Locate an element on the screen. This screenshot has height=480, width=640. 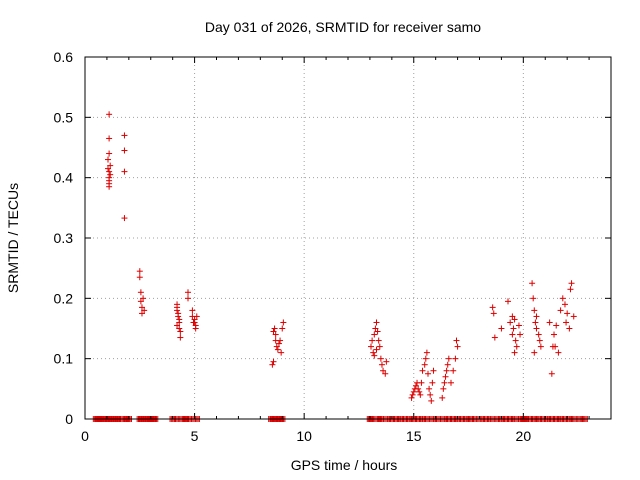
y-tick-label: 0.5 is located at coordinates (64, 117).